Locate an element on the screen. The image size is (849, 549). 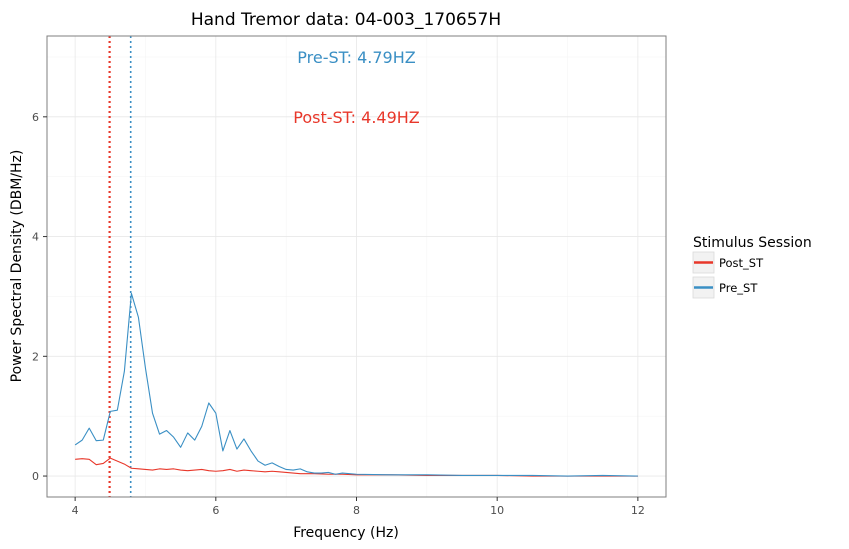
x-tick-label: 10 is located at coordinates (497, 510).